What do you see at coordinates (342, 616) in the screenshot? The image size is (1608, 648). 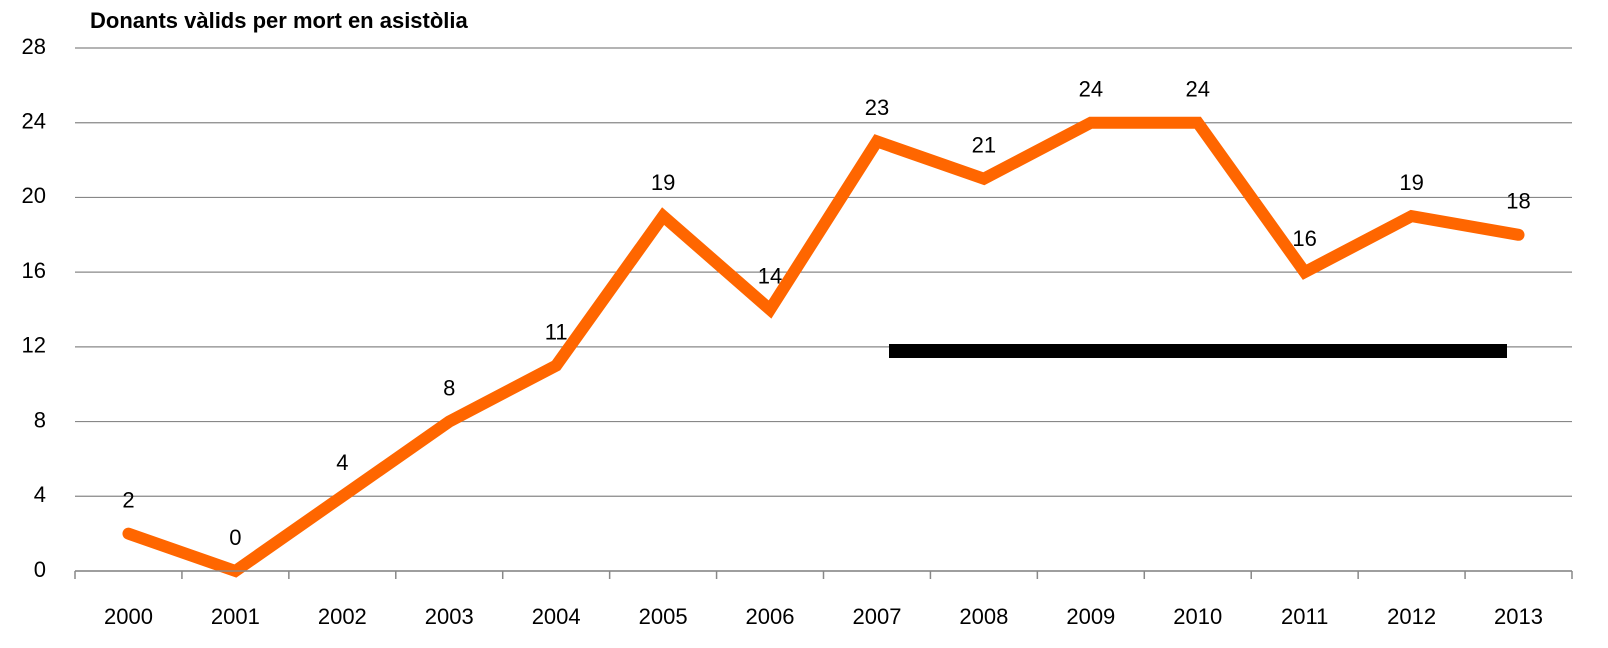 I see `x-tick-label: 2002` at bounding box center [342, 616].